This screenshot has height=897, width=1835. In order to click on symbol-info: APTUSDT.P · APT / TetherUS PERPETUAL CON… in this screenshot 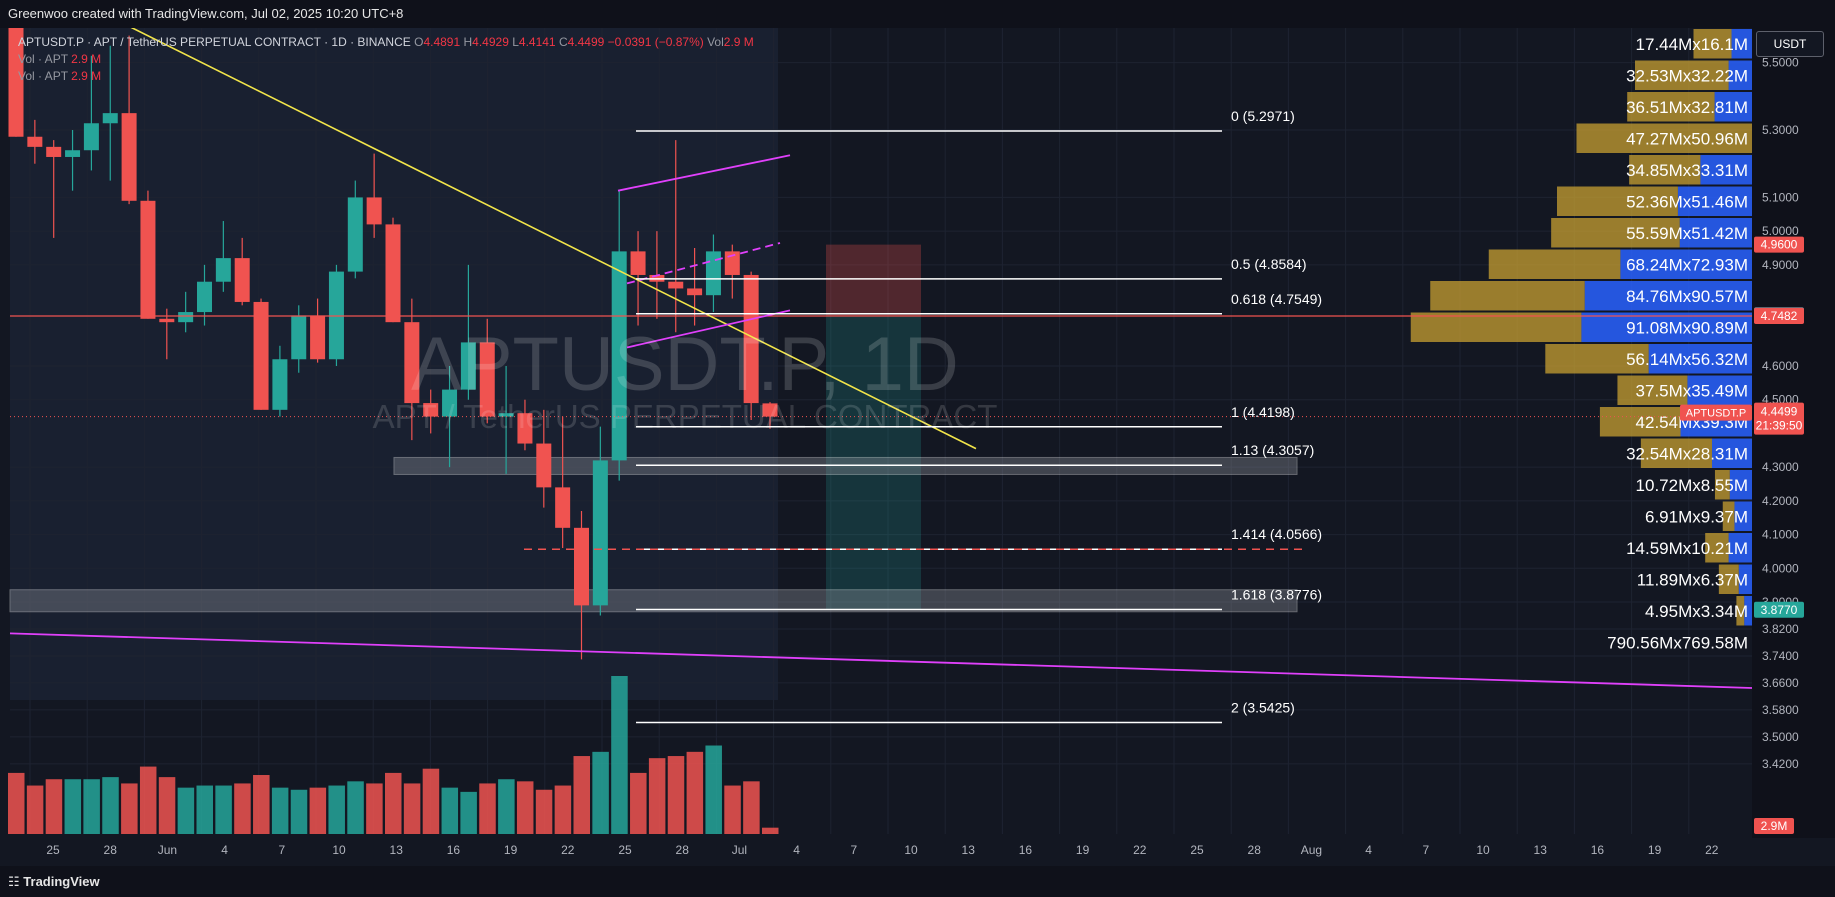, I will do `click(214, 42)`.